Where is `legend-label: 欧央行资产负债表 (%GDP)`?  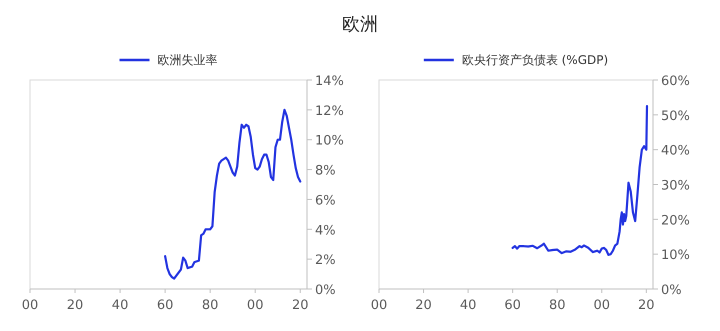 legend-label: 欧央行资产负债表 (%GDP) is located at coordinates (535, 60).